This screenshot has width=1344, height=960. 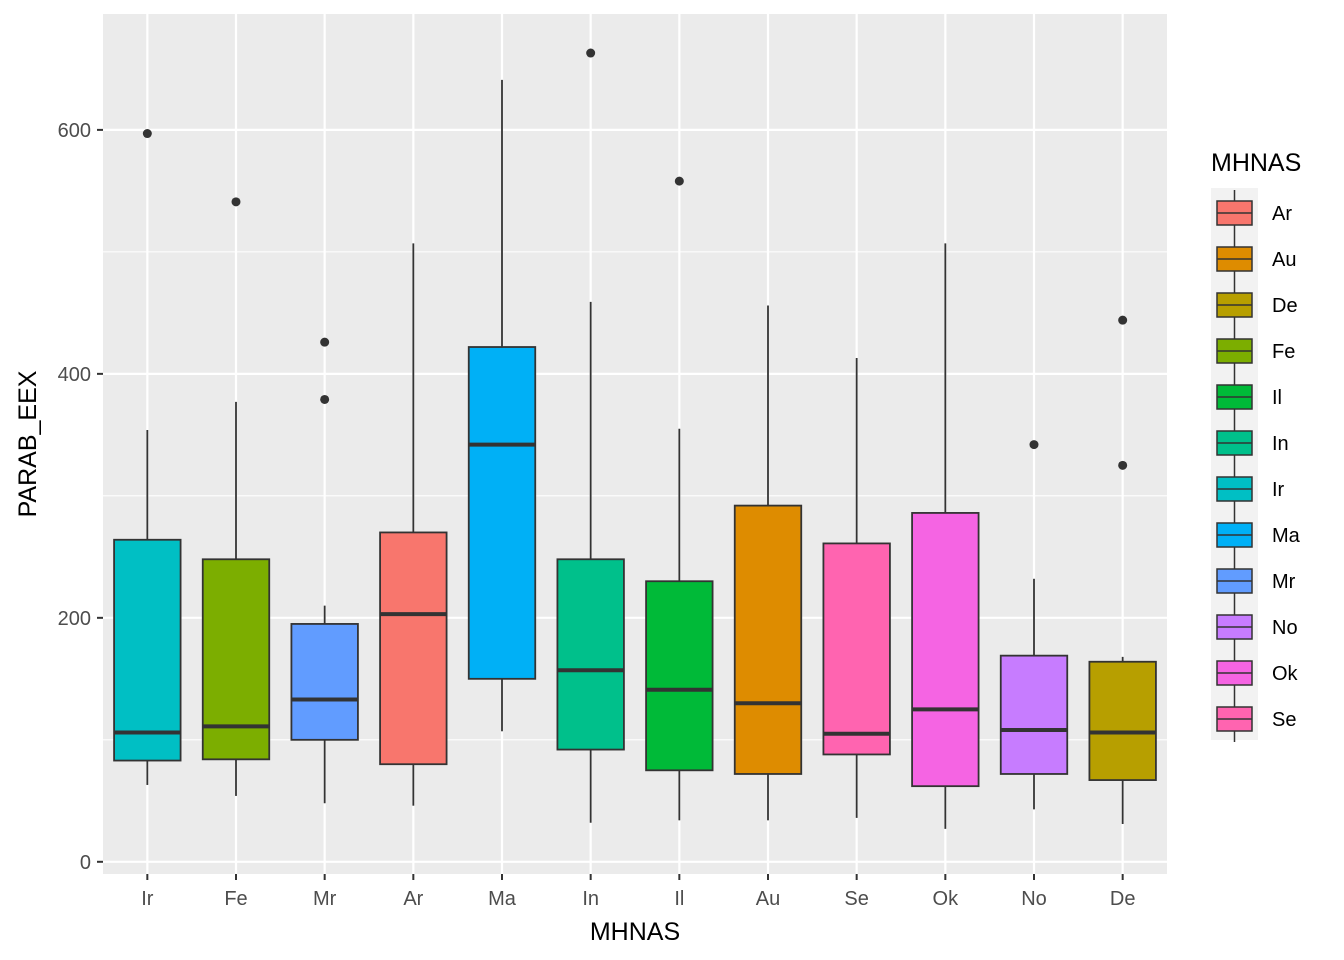 I want to click on legend-item-Il: Il, so click(x=1249, y=397).